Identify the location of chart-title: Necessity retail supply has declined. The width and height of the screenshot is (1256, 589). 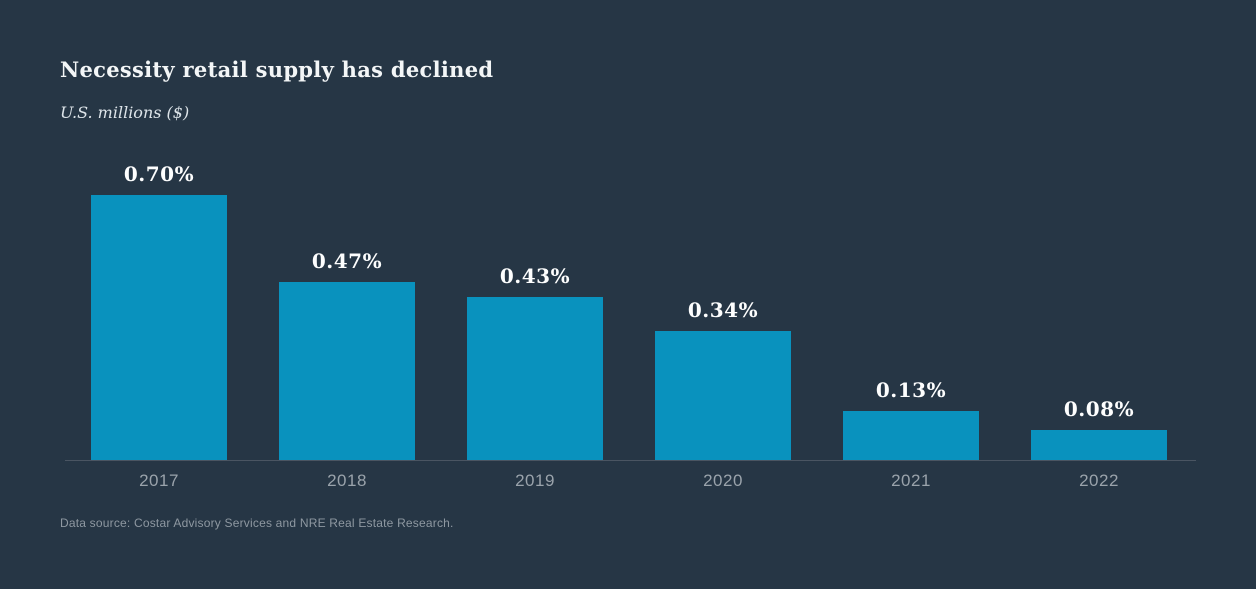
(277, 69).